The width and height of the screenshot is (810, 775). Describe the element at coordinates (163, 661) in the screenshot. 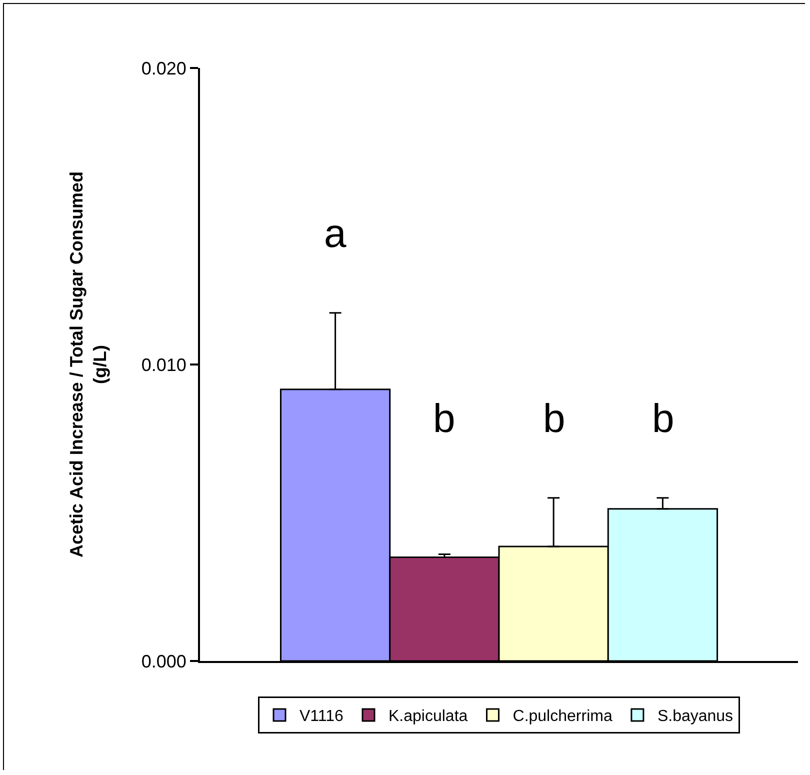

I see `y-tick-label: 0.000` at that location.